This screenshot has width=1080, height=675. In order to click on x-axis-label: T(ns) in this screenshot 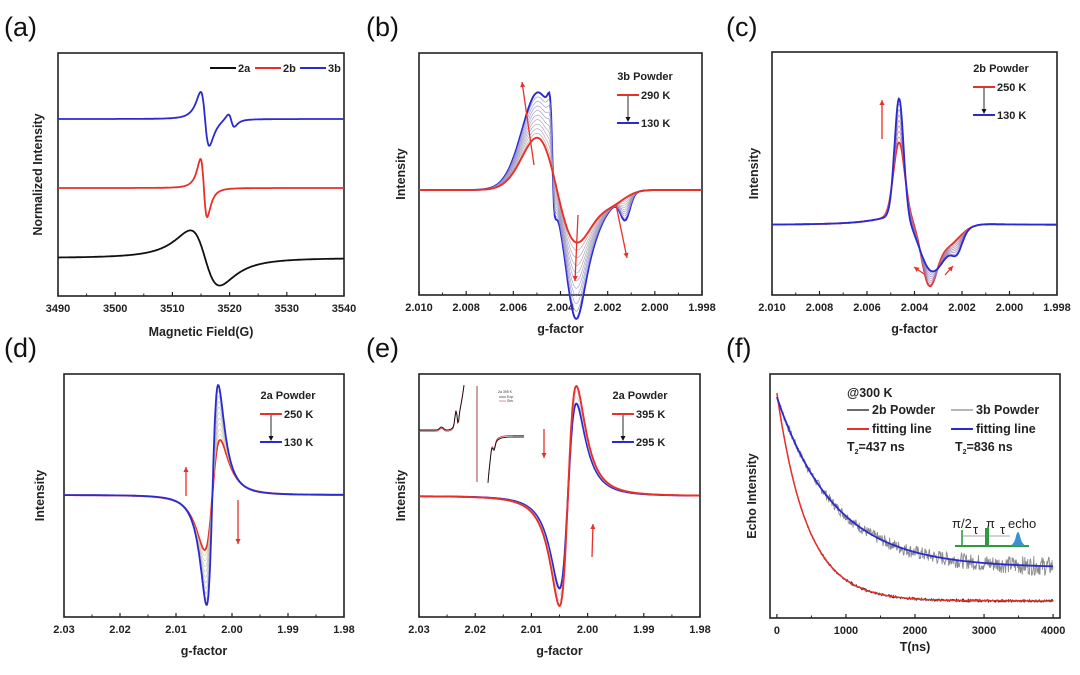, I will do `click(915, 647)`.